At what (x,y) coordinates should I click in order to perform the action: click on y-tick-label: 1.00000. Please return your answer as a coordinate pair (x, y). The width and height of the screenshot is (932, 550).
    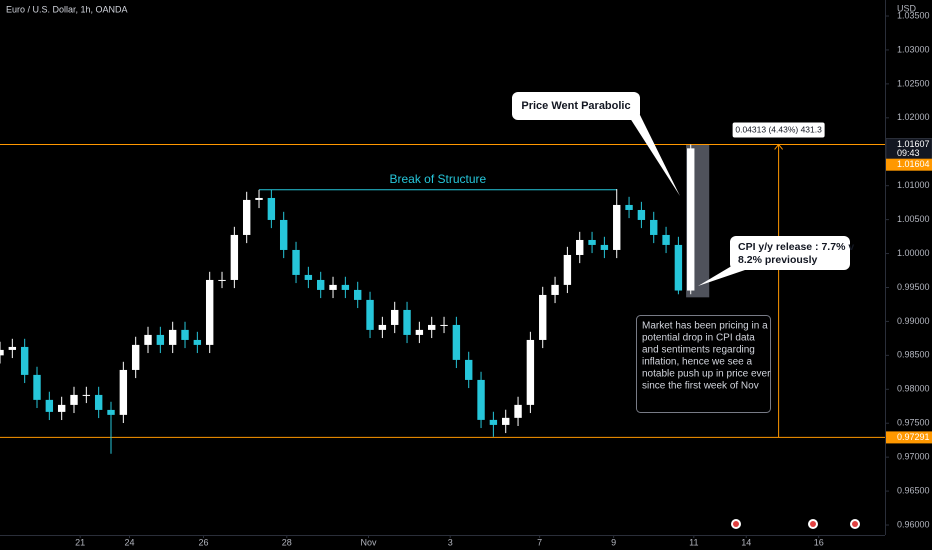
    Looking at the image, I should click on (913, 253).